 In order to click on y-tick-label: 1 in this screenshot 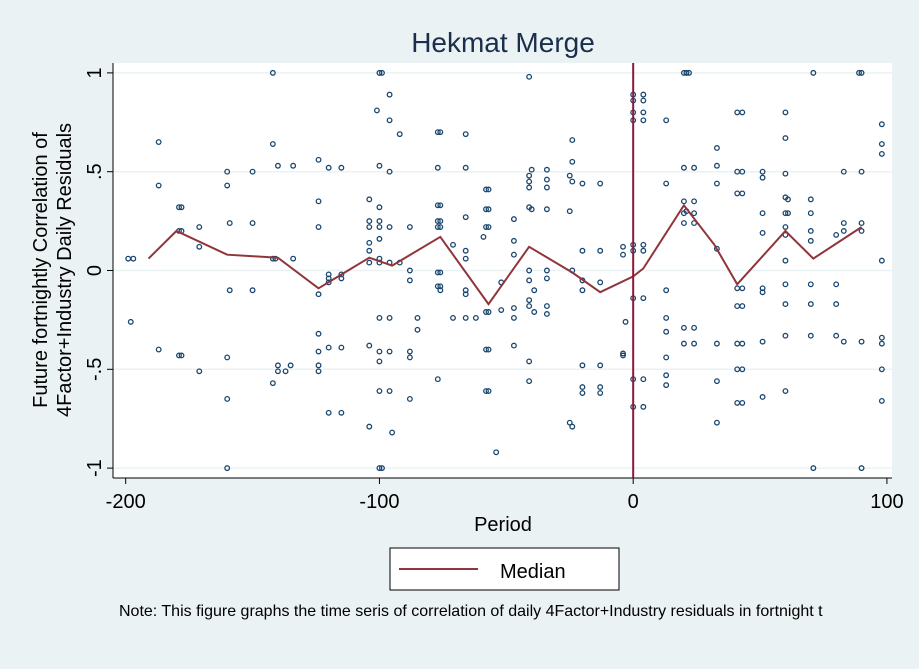, I will do `click(95, 72)`.